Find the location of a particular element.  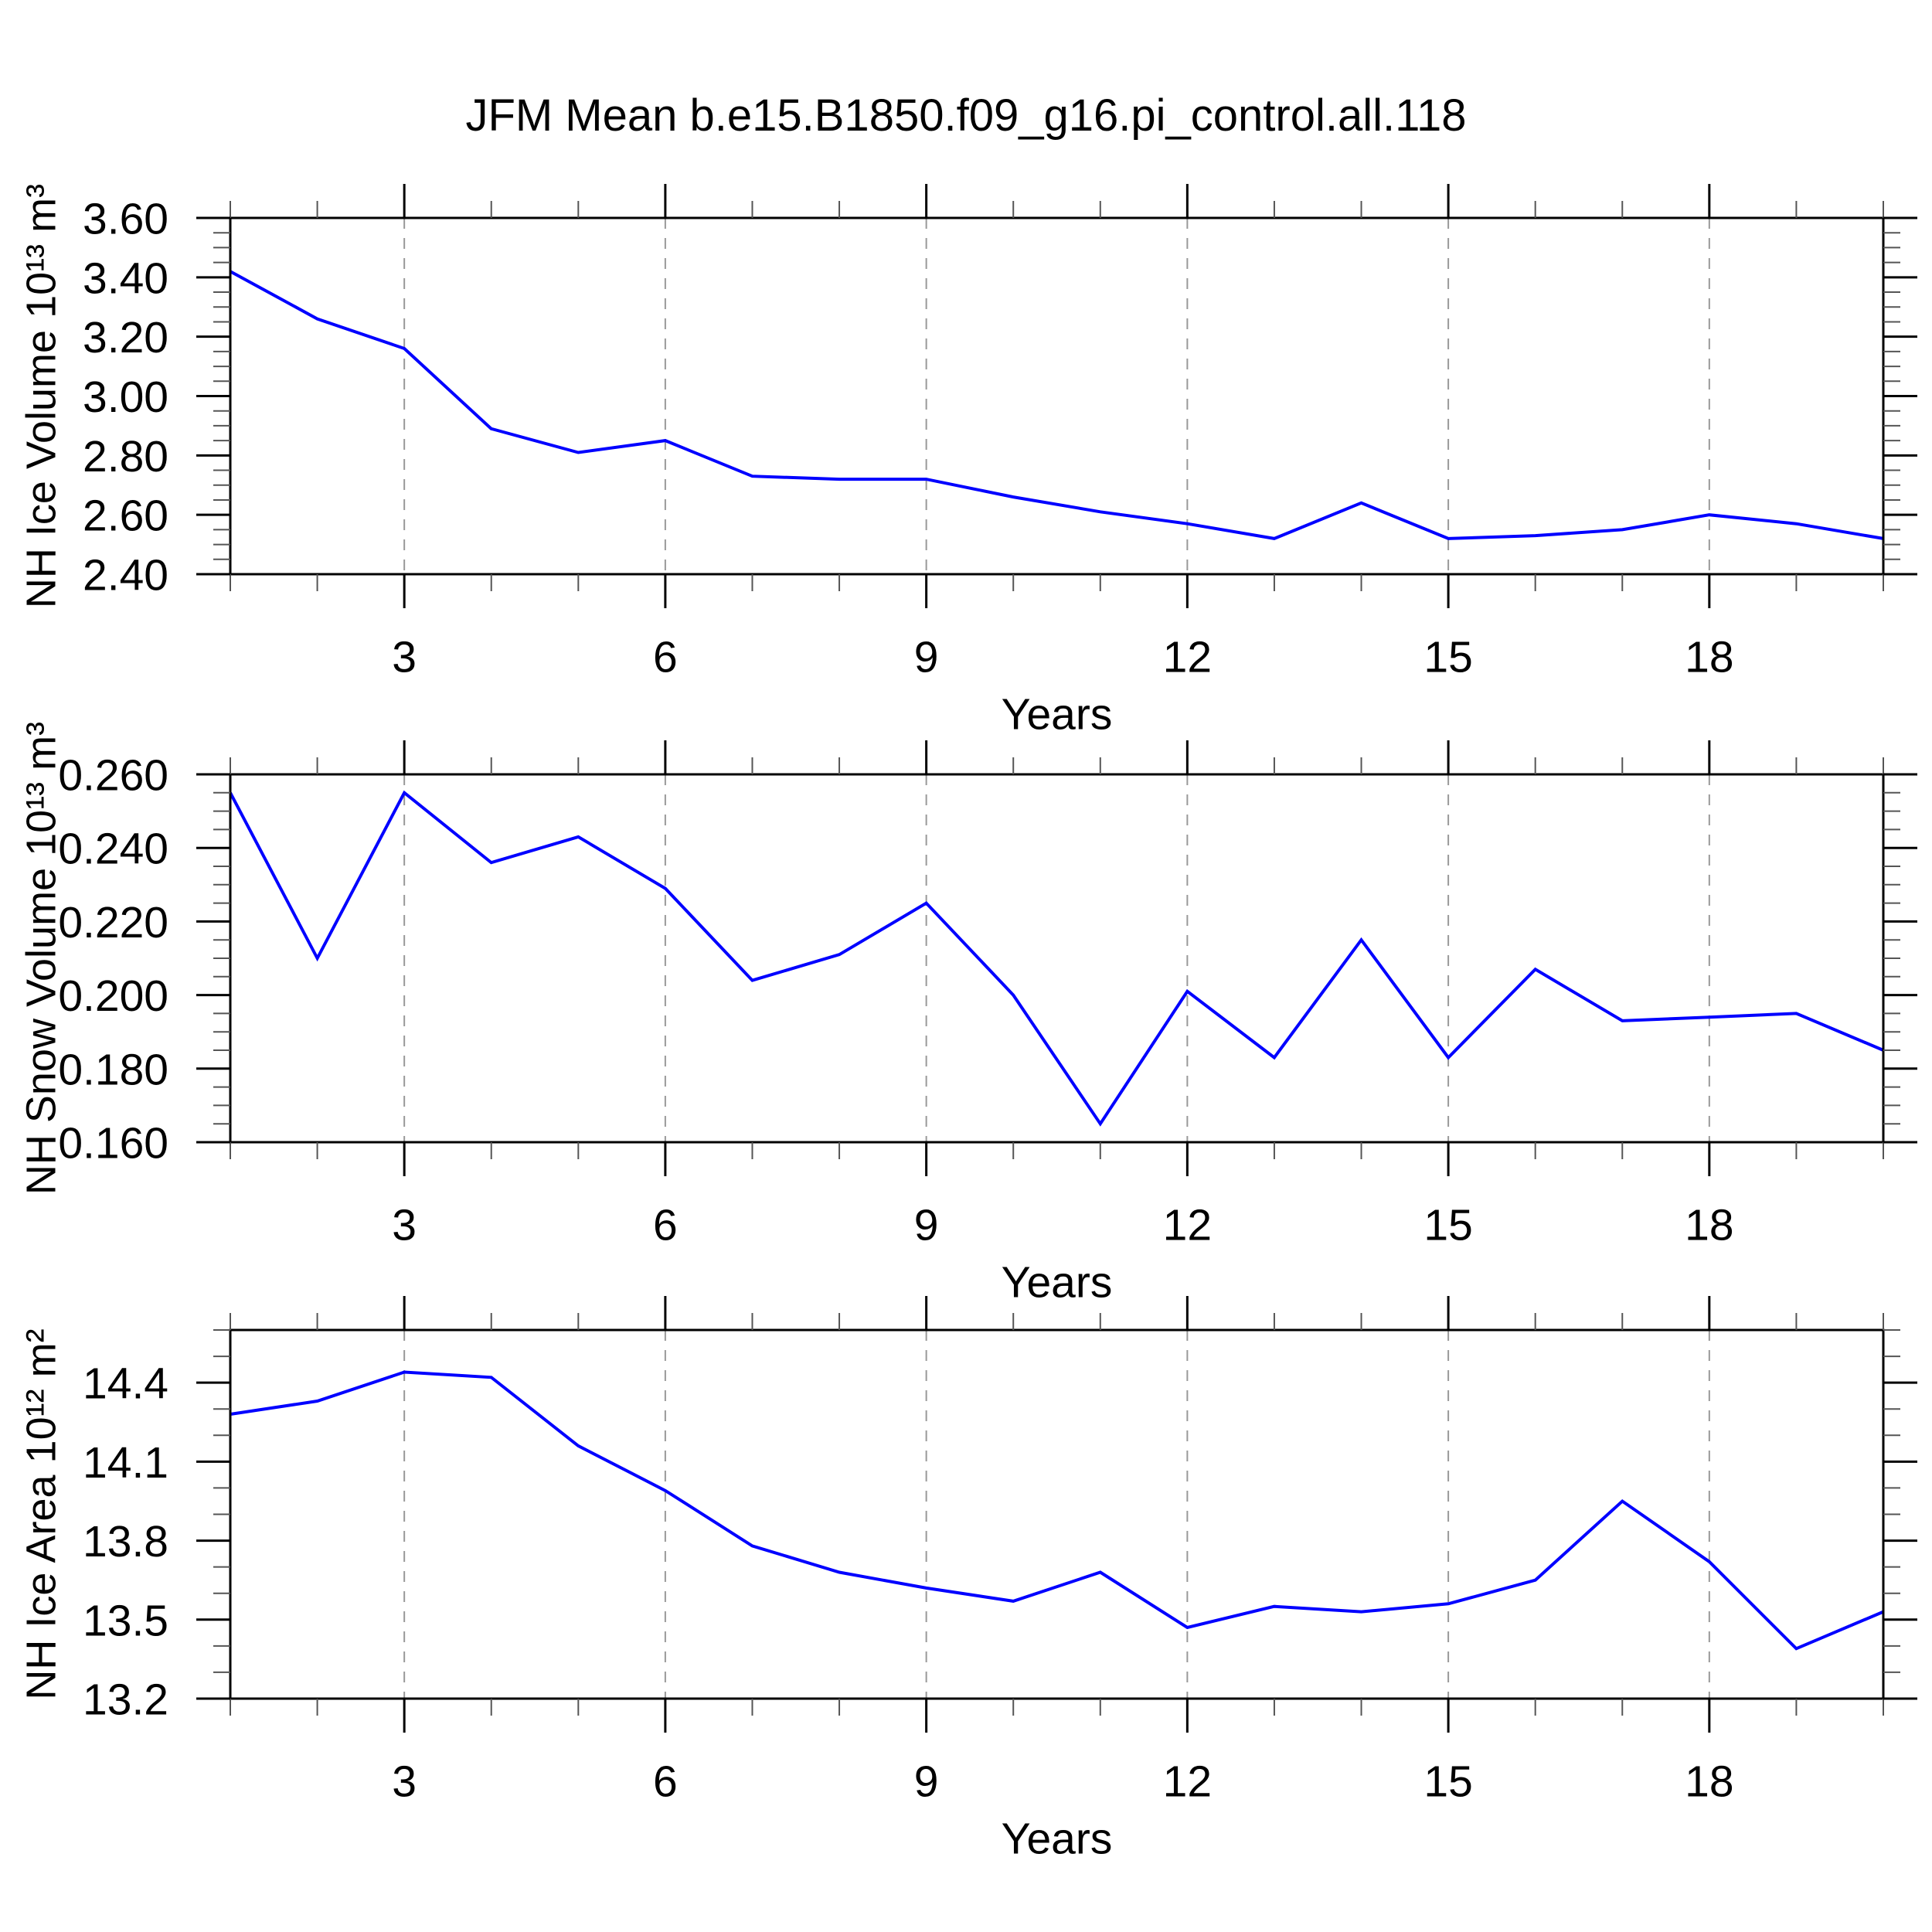

y-tick-label: 2.80 is located at coordinates (126, 457).